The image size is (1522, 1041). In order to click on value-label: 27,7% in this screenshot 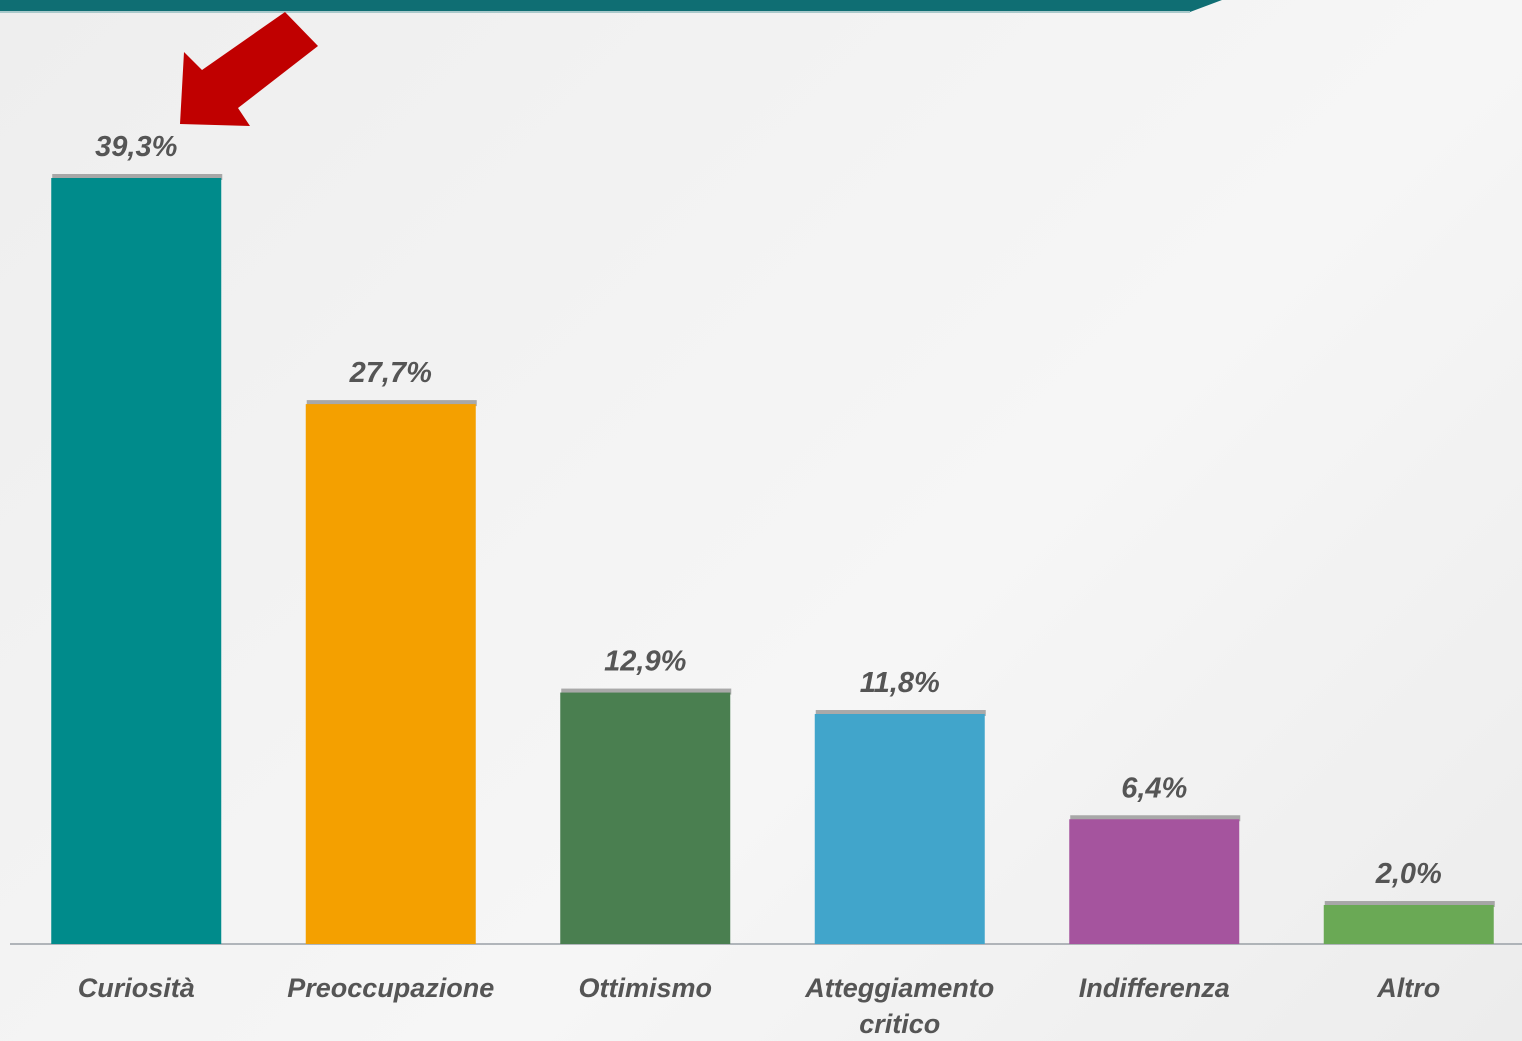, I will do `click(390, 373)`.